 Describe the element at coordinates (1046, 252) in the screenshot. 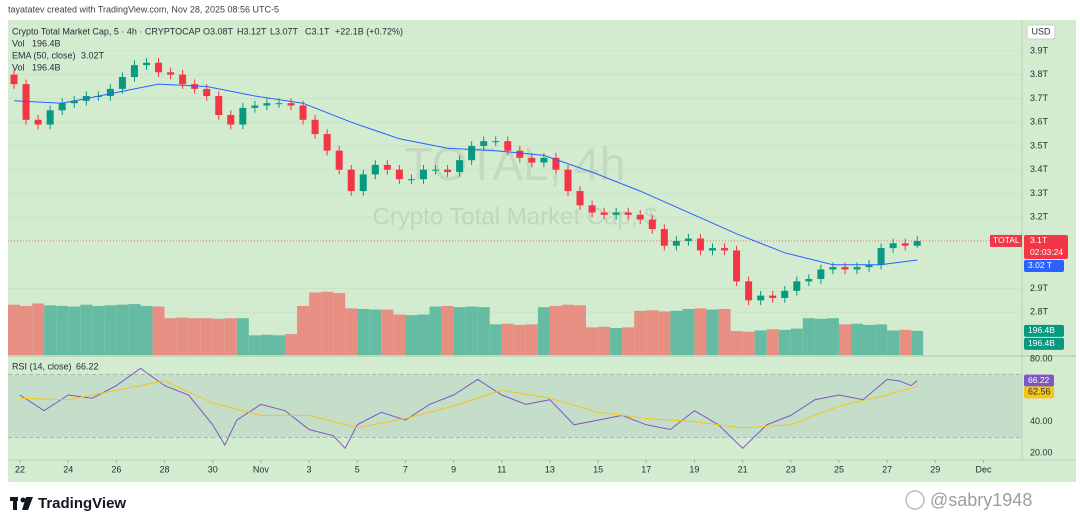

I see `countdown: 02:03:24` at that location.